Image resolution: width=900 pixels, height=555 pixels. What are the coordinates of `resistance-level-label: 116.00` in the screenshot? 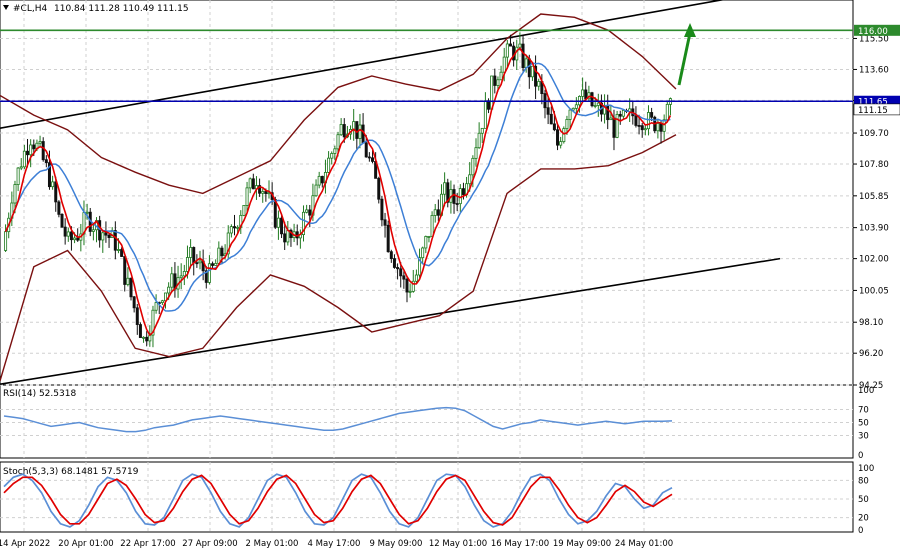 It's located at (873, 32).